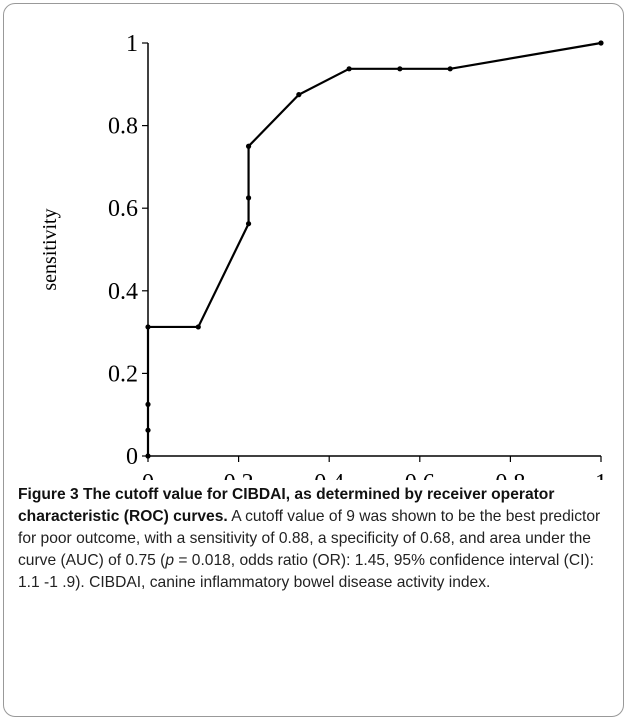 The image size is (629, 722). Describe the element at coordinates (239, 475) in the screenshot. I see `x-tick-label: 0.2` at that location.